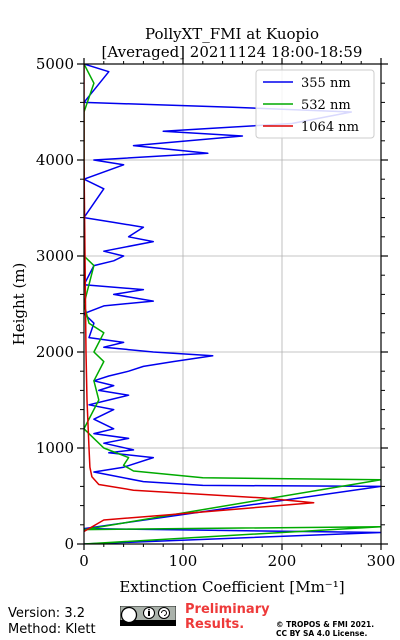 The height and width of the screenshot is (640, 400). I want to click on x-tick-label: 300, so click(381, 561).